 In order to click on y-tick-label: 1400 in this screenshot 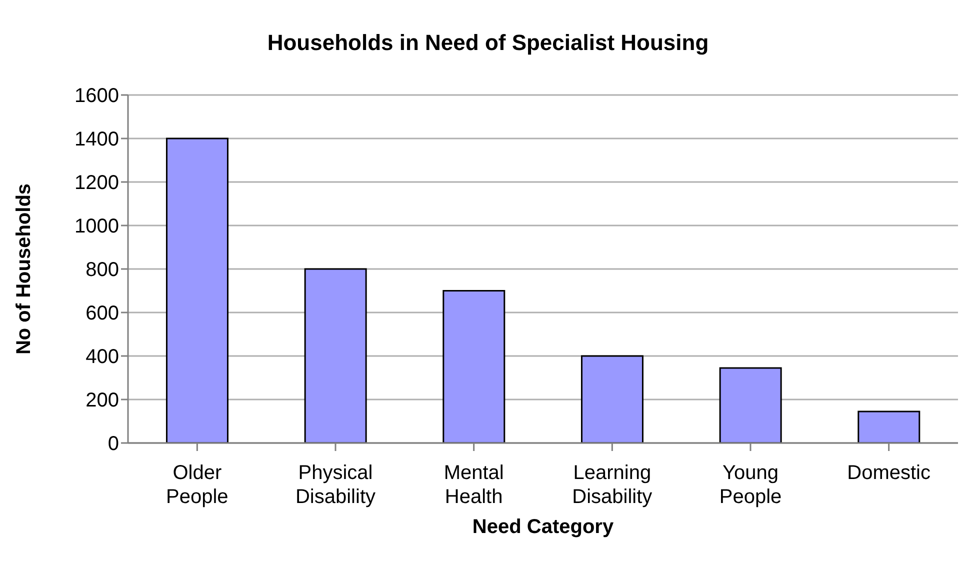, I will do `click(96, 139)`.